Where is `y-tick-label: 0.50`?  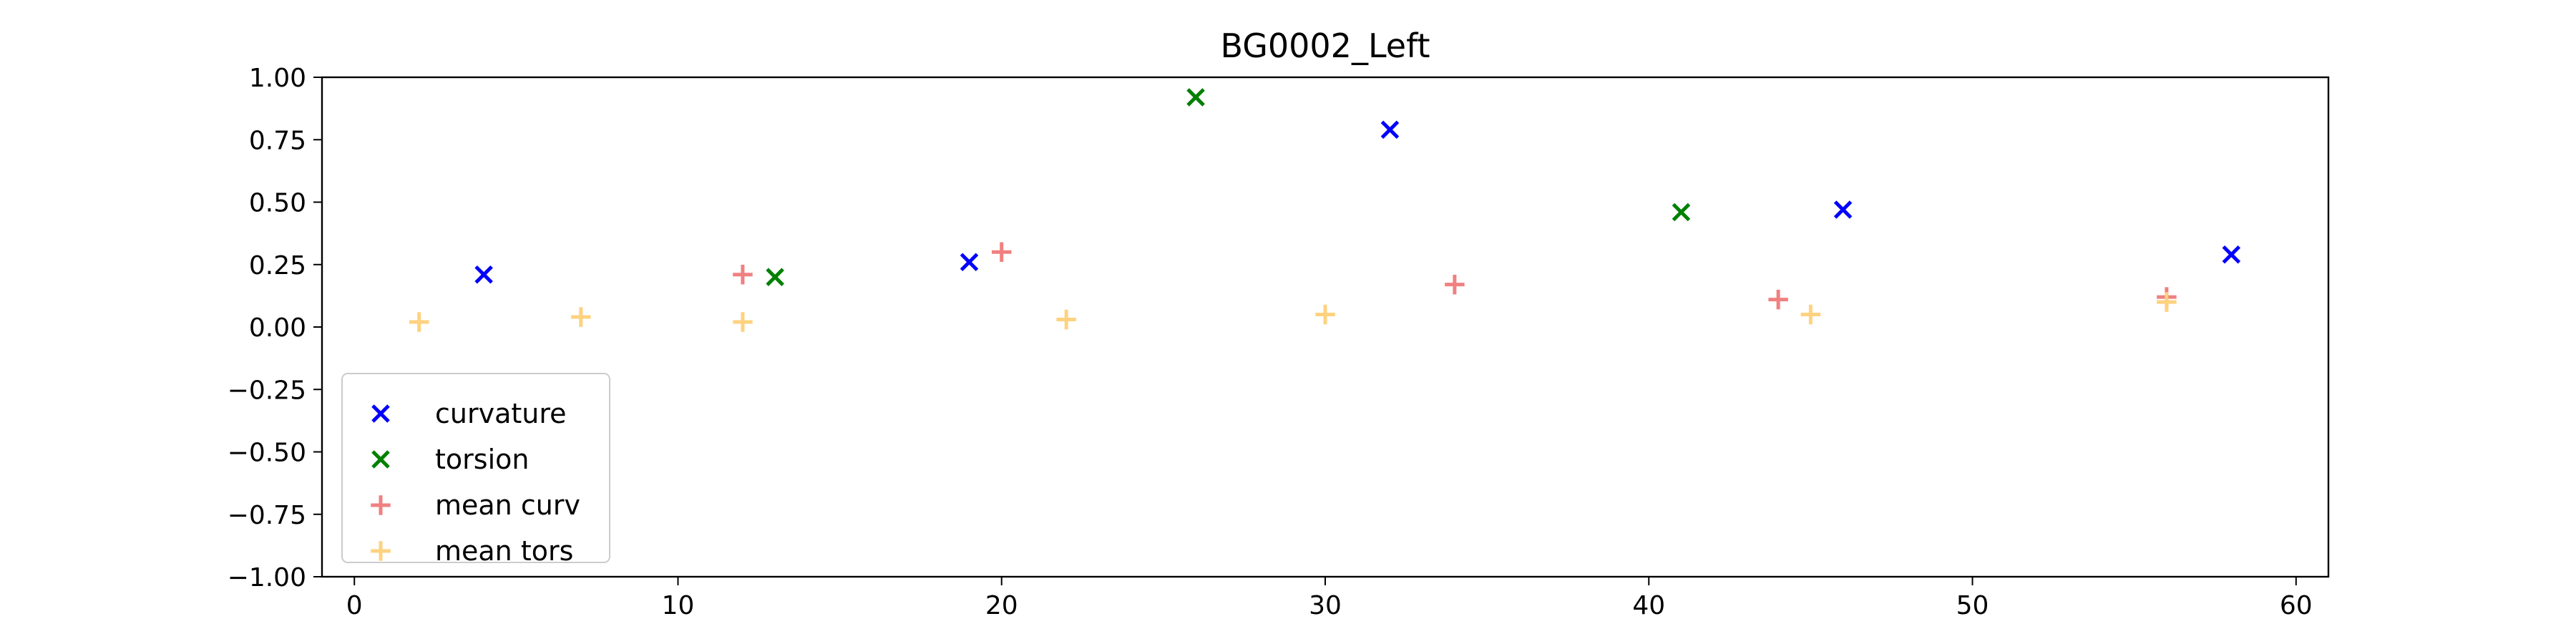 y-tick-label: 0.50 is located at coordinates (277, 203).